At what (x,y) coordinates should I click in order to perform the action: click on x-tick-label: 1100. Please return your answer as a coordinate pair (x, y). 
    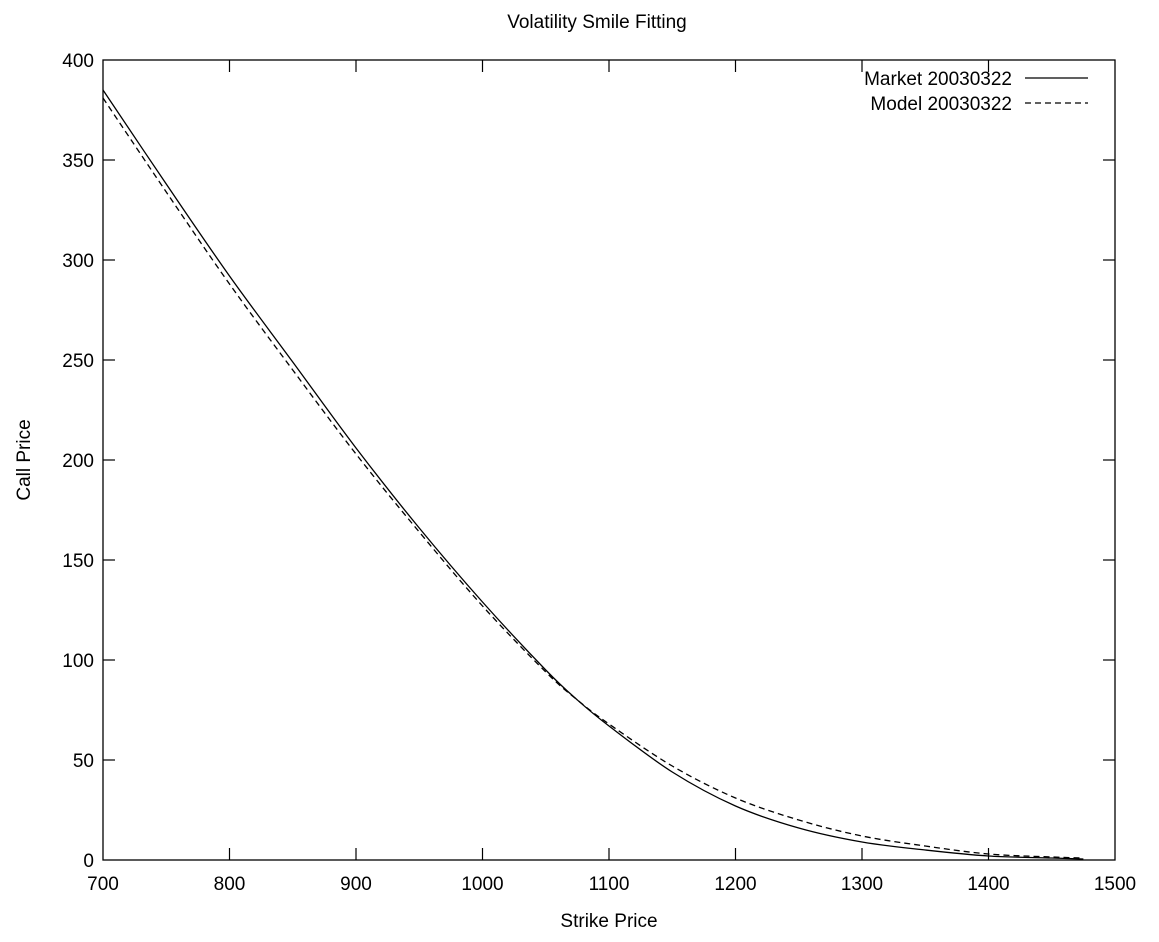
    Looking at the image, I should click on (609, 884).